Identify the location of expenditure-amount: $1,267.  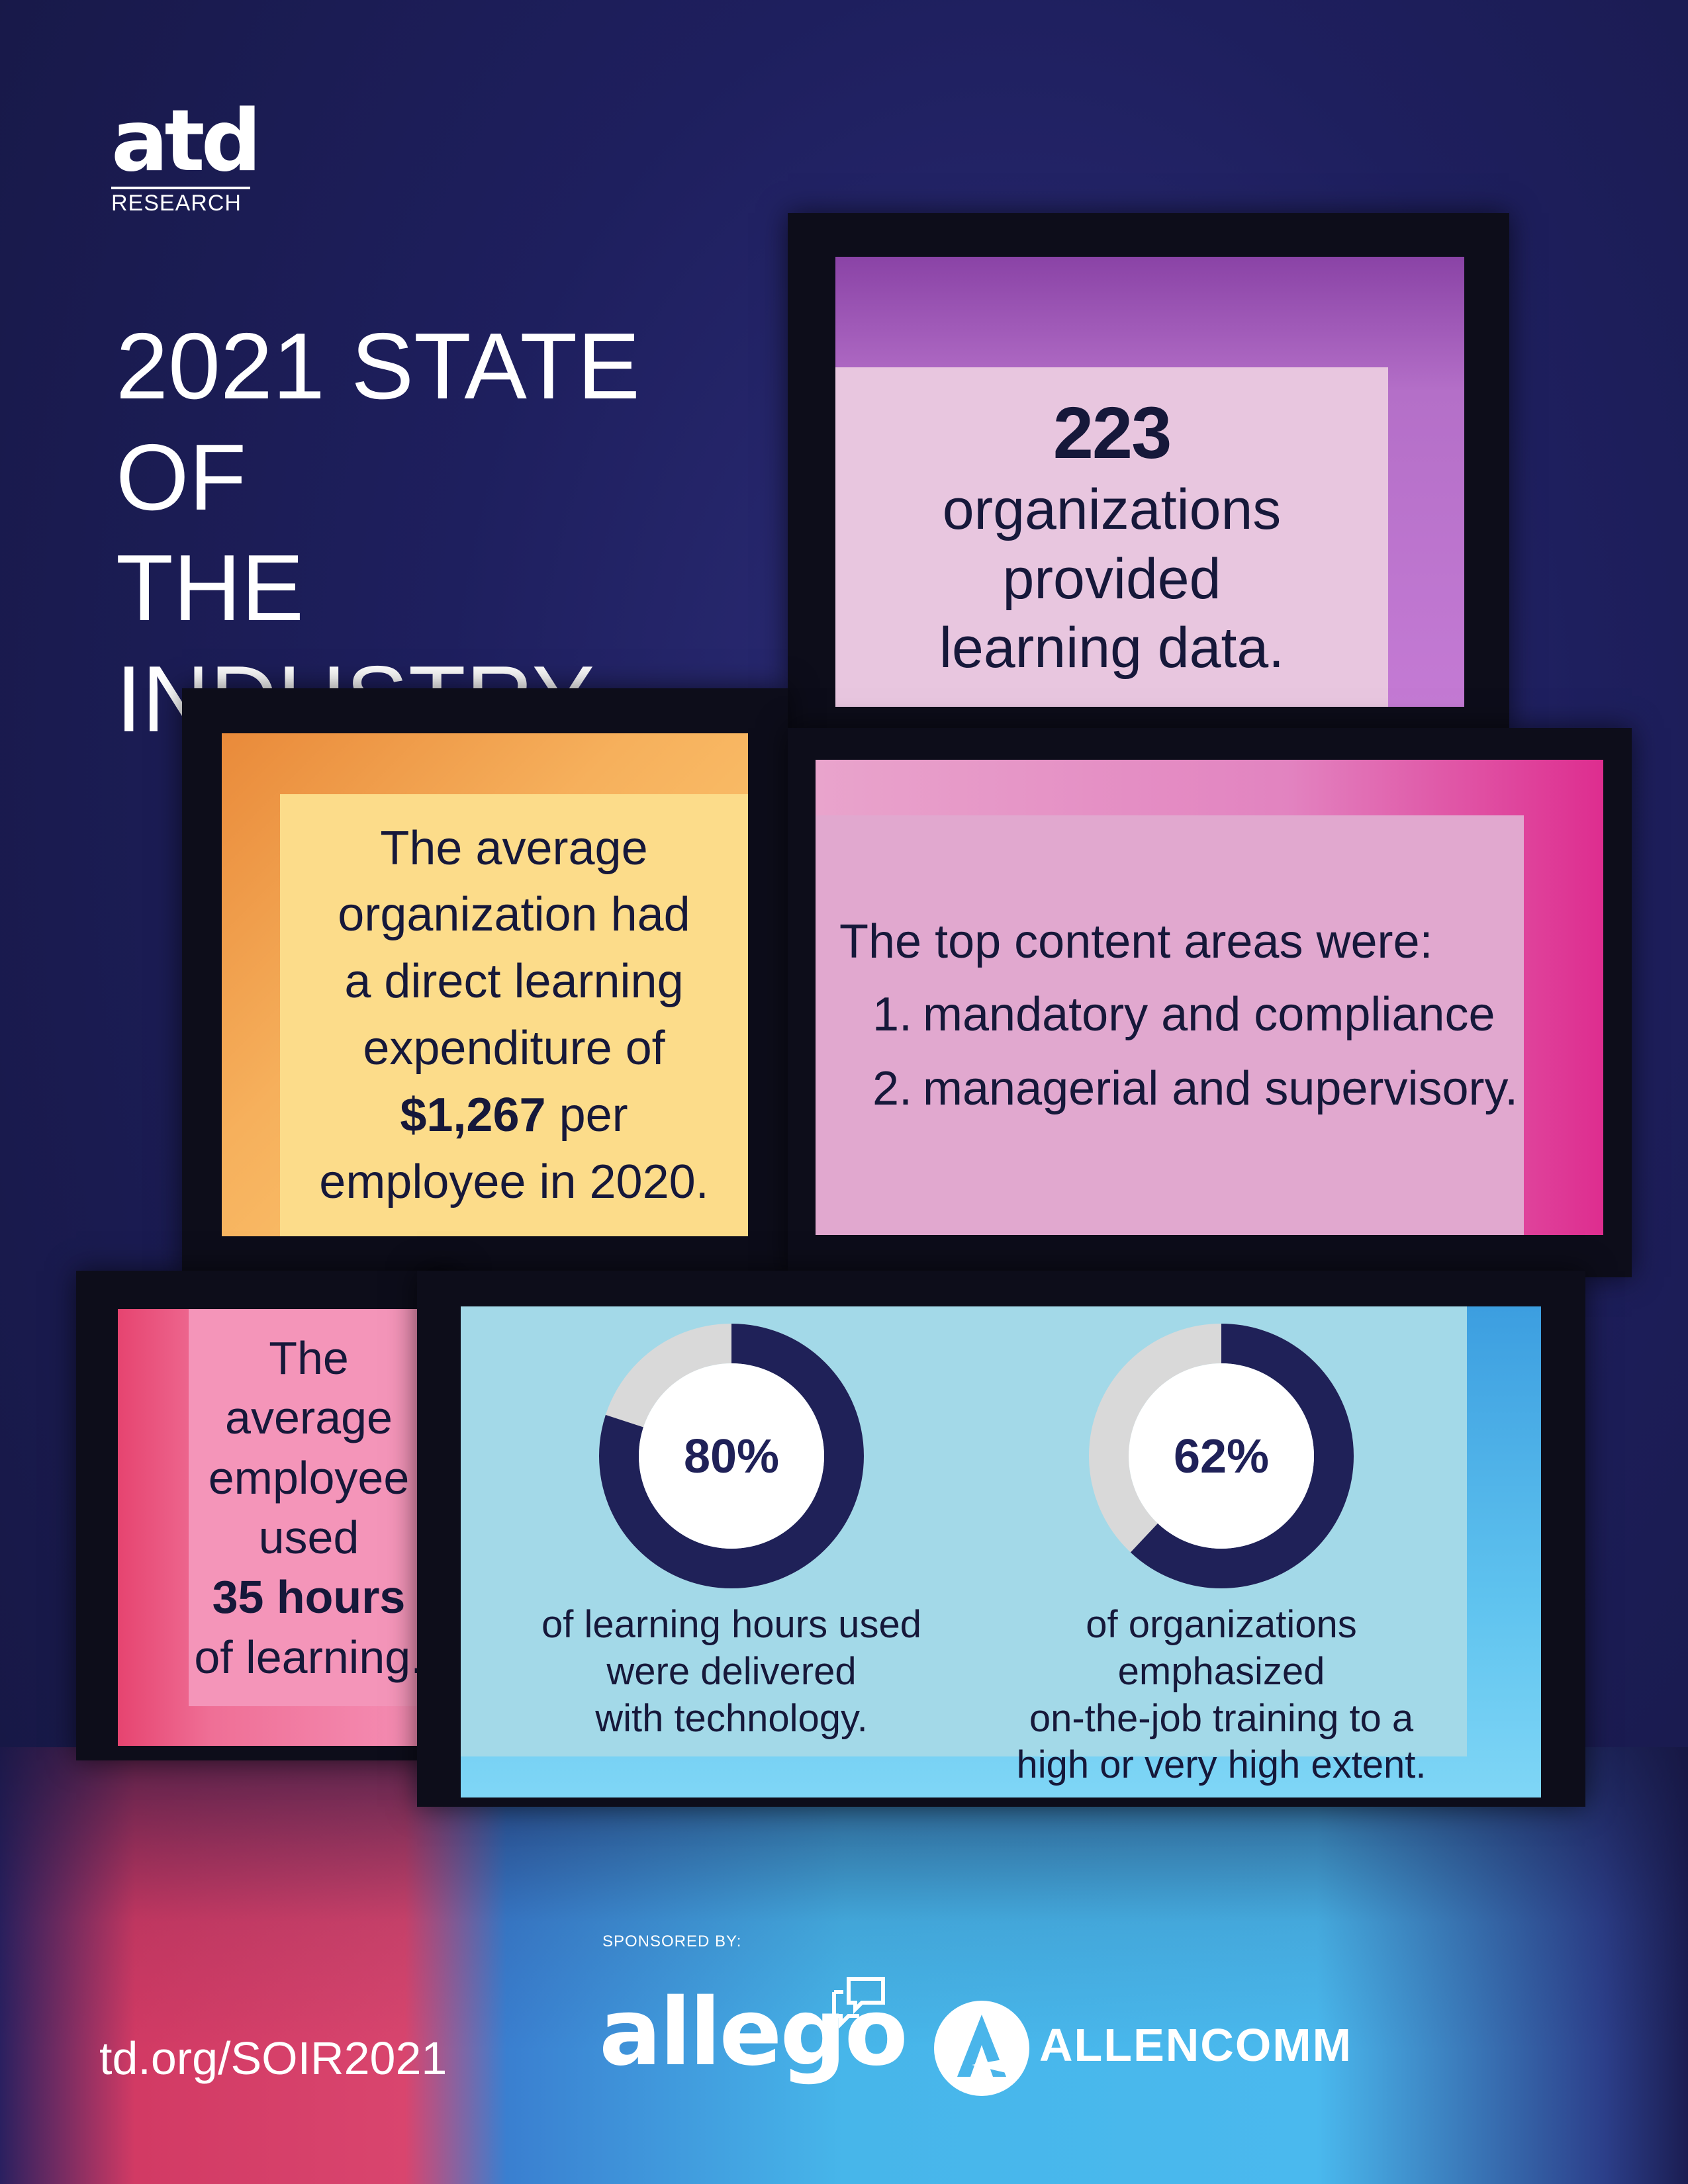
(473, 1115).